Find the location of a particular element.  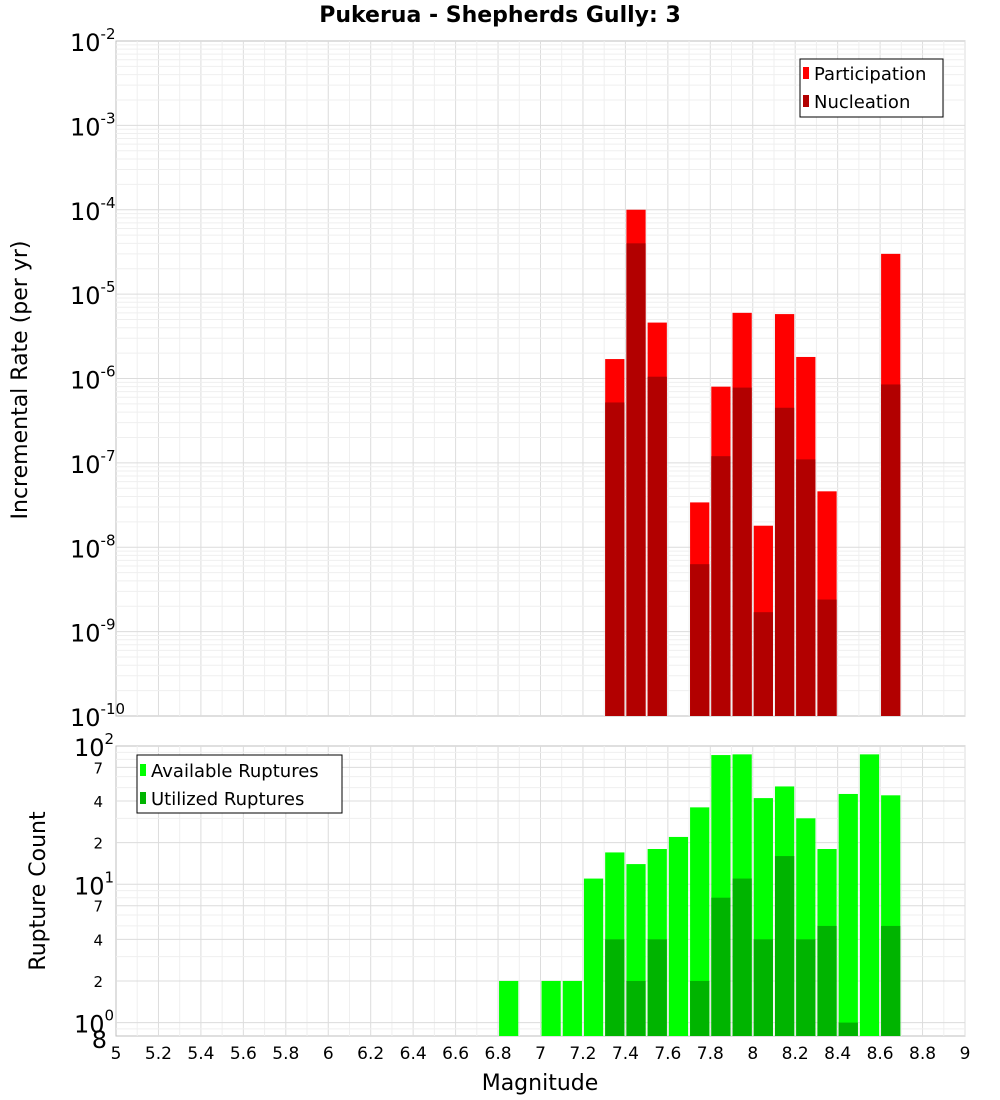

rate-y-tick-exponent: -5 is located at coordinates (108, 287).